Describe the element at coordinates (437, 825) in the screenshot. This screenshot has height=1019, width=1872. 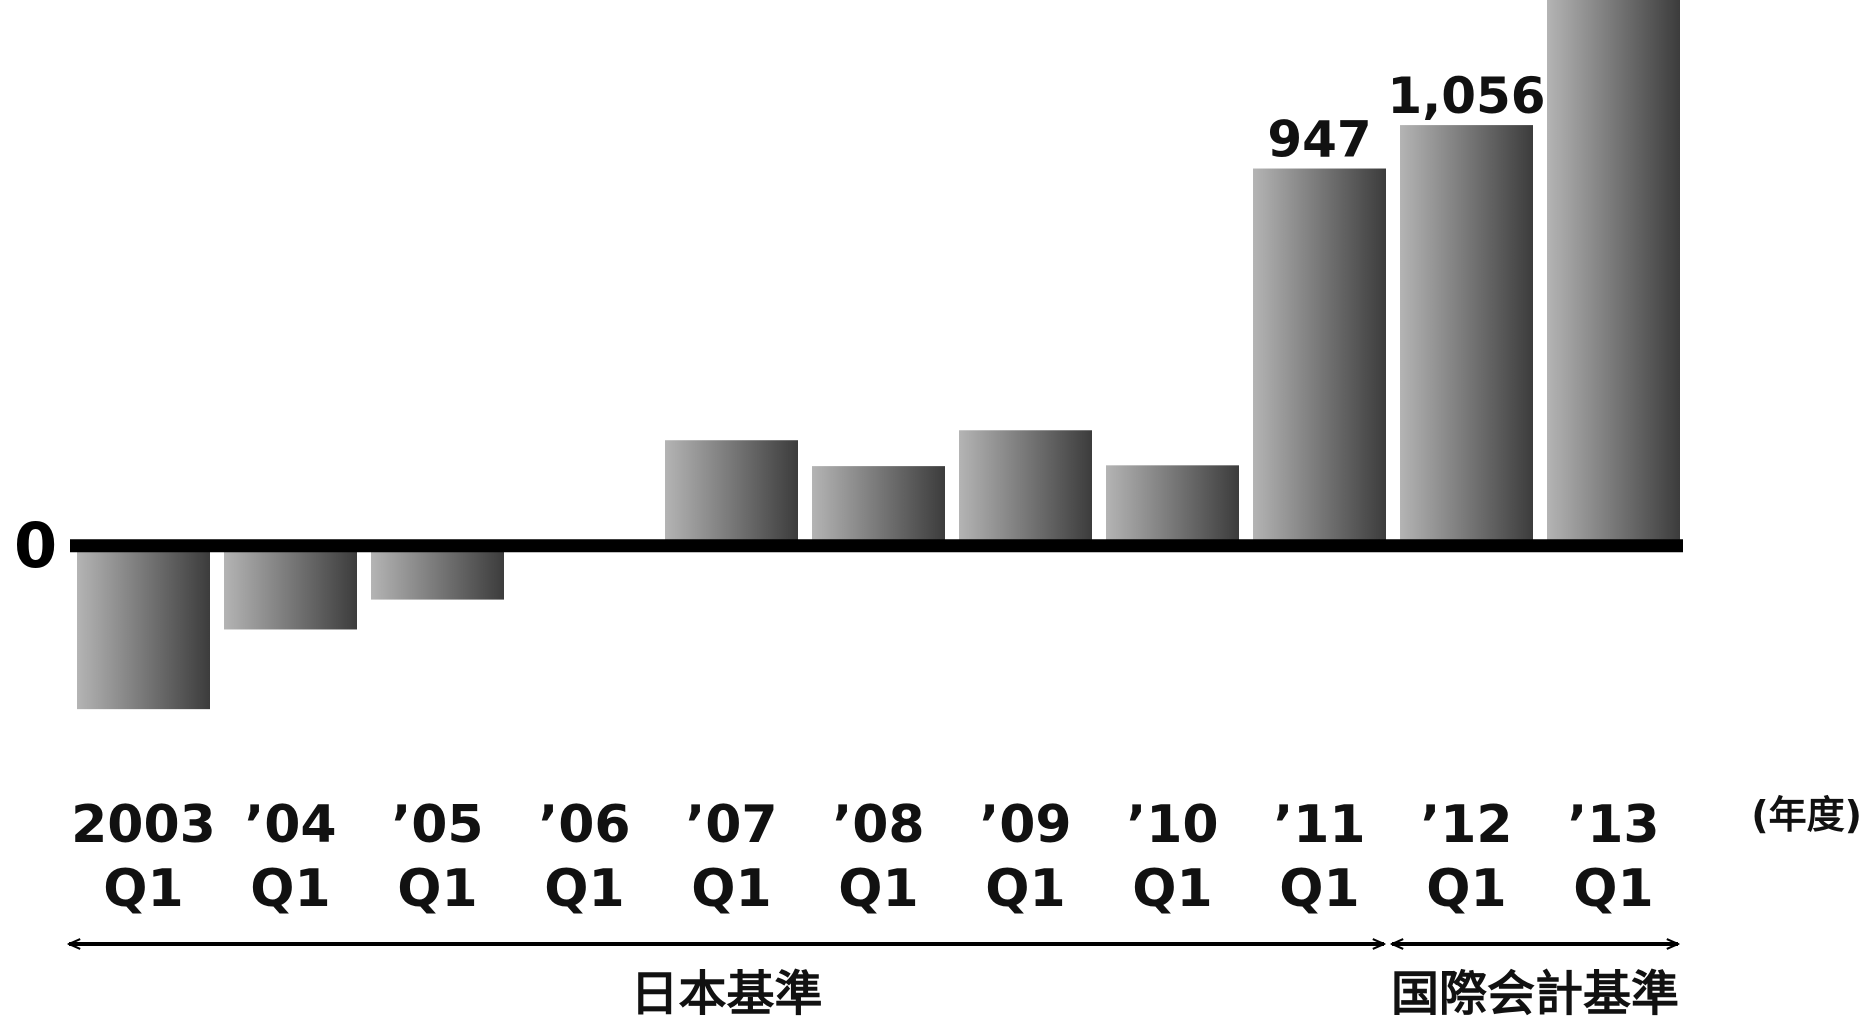
I see `category-label-2-line-0: ’05` at that location.